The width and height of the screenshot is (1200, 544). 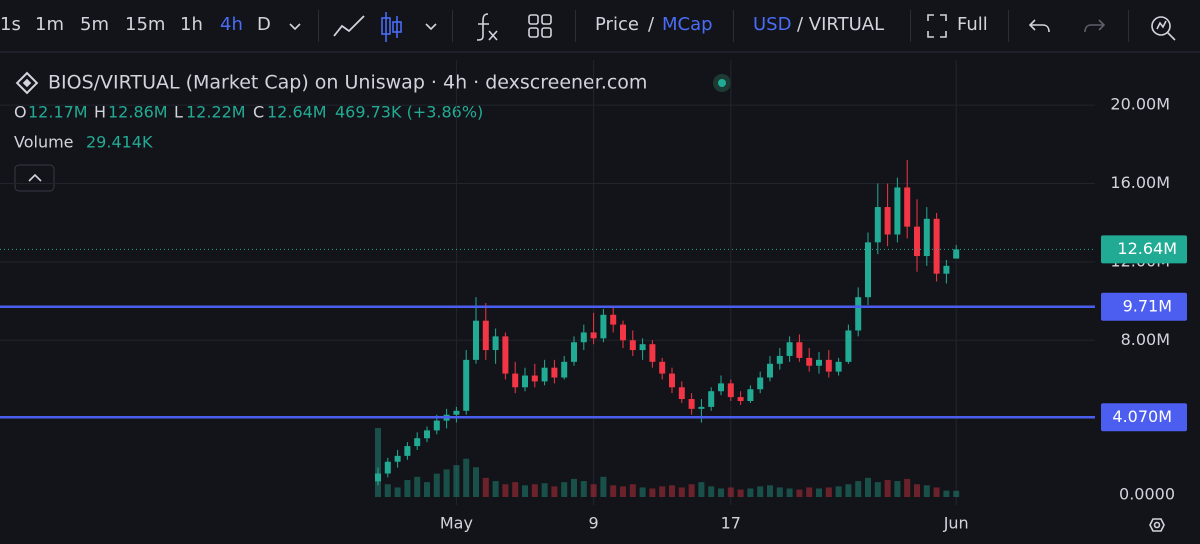 I want to click on collapse-icon, so click(x=35, y=177).